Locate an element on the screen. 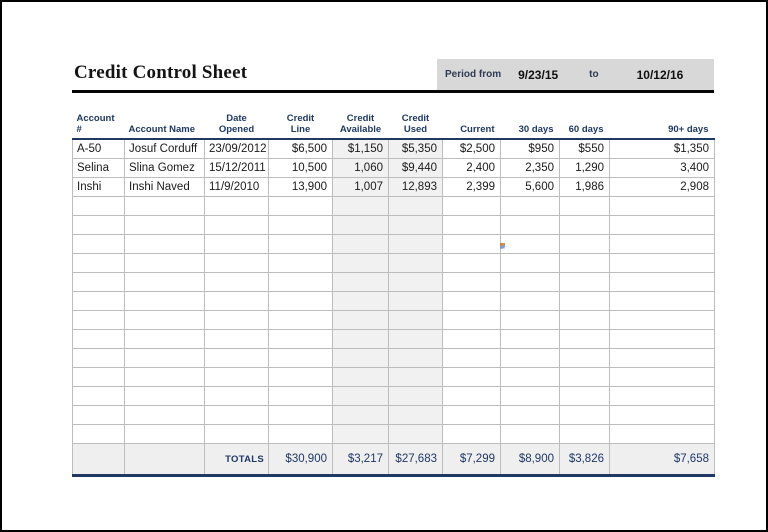  cell: 5,600 is located at coordinates (530, 187).